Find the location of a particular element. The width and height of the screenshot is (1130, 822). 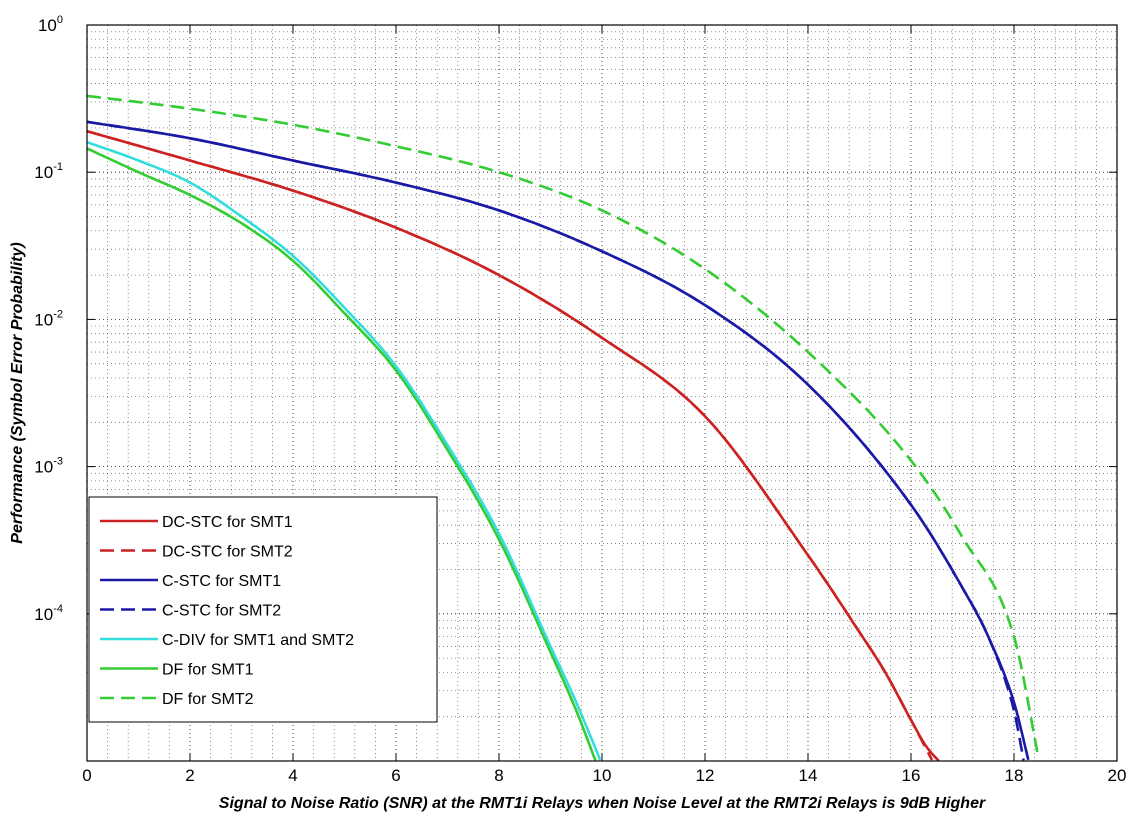

legend-label: DF for SMT1 is located at coordinates (208, 670).